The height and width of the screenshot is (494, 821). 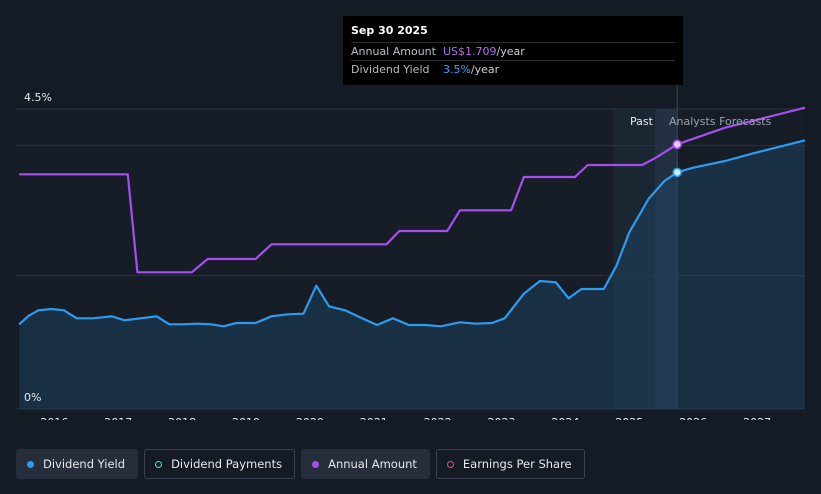 I want to click on legend-dividend-payments: Dividend Payments, so click(x=220, y=464).